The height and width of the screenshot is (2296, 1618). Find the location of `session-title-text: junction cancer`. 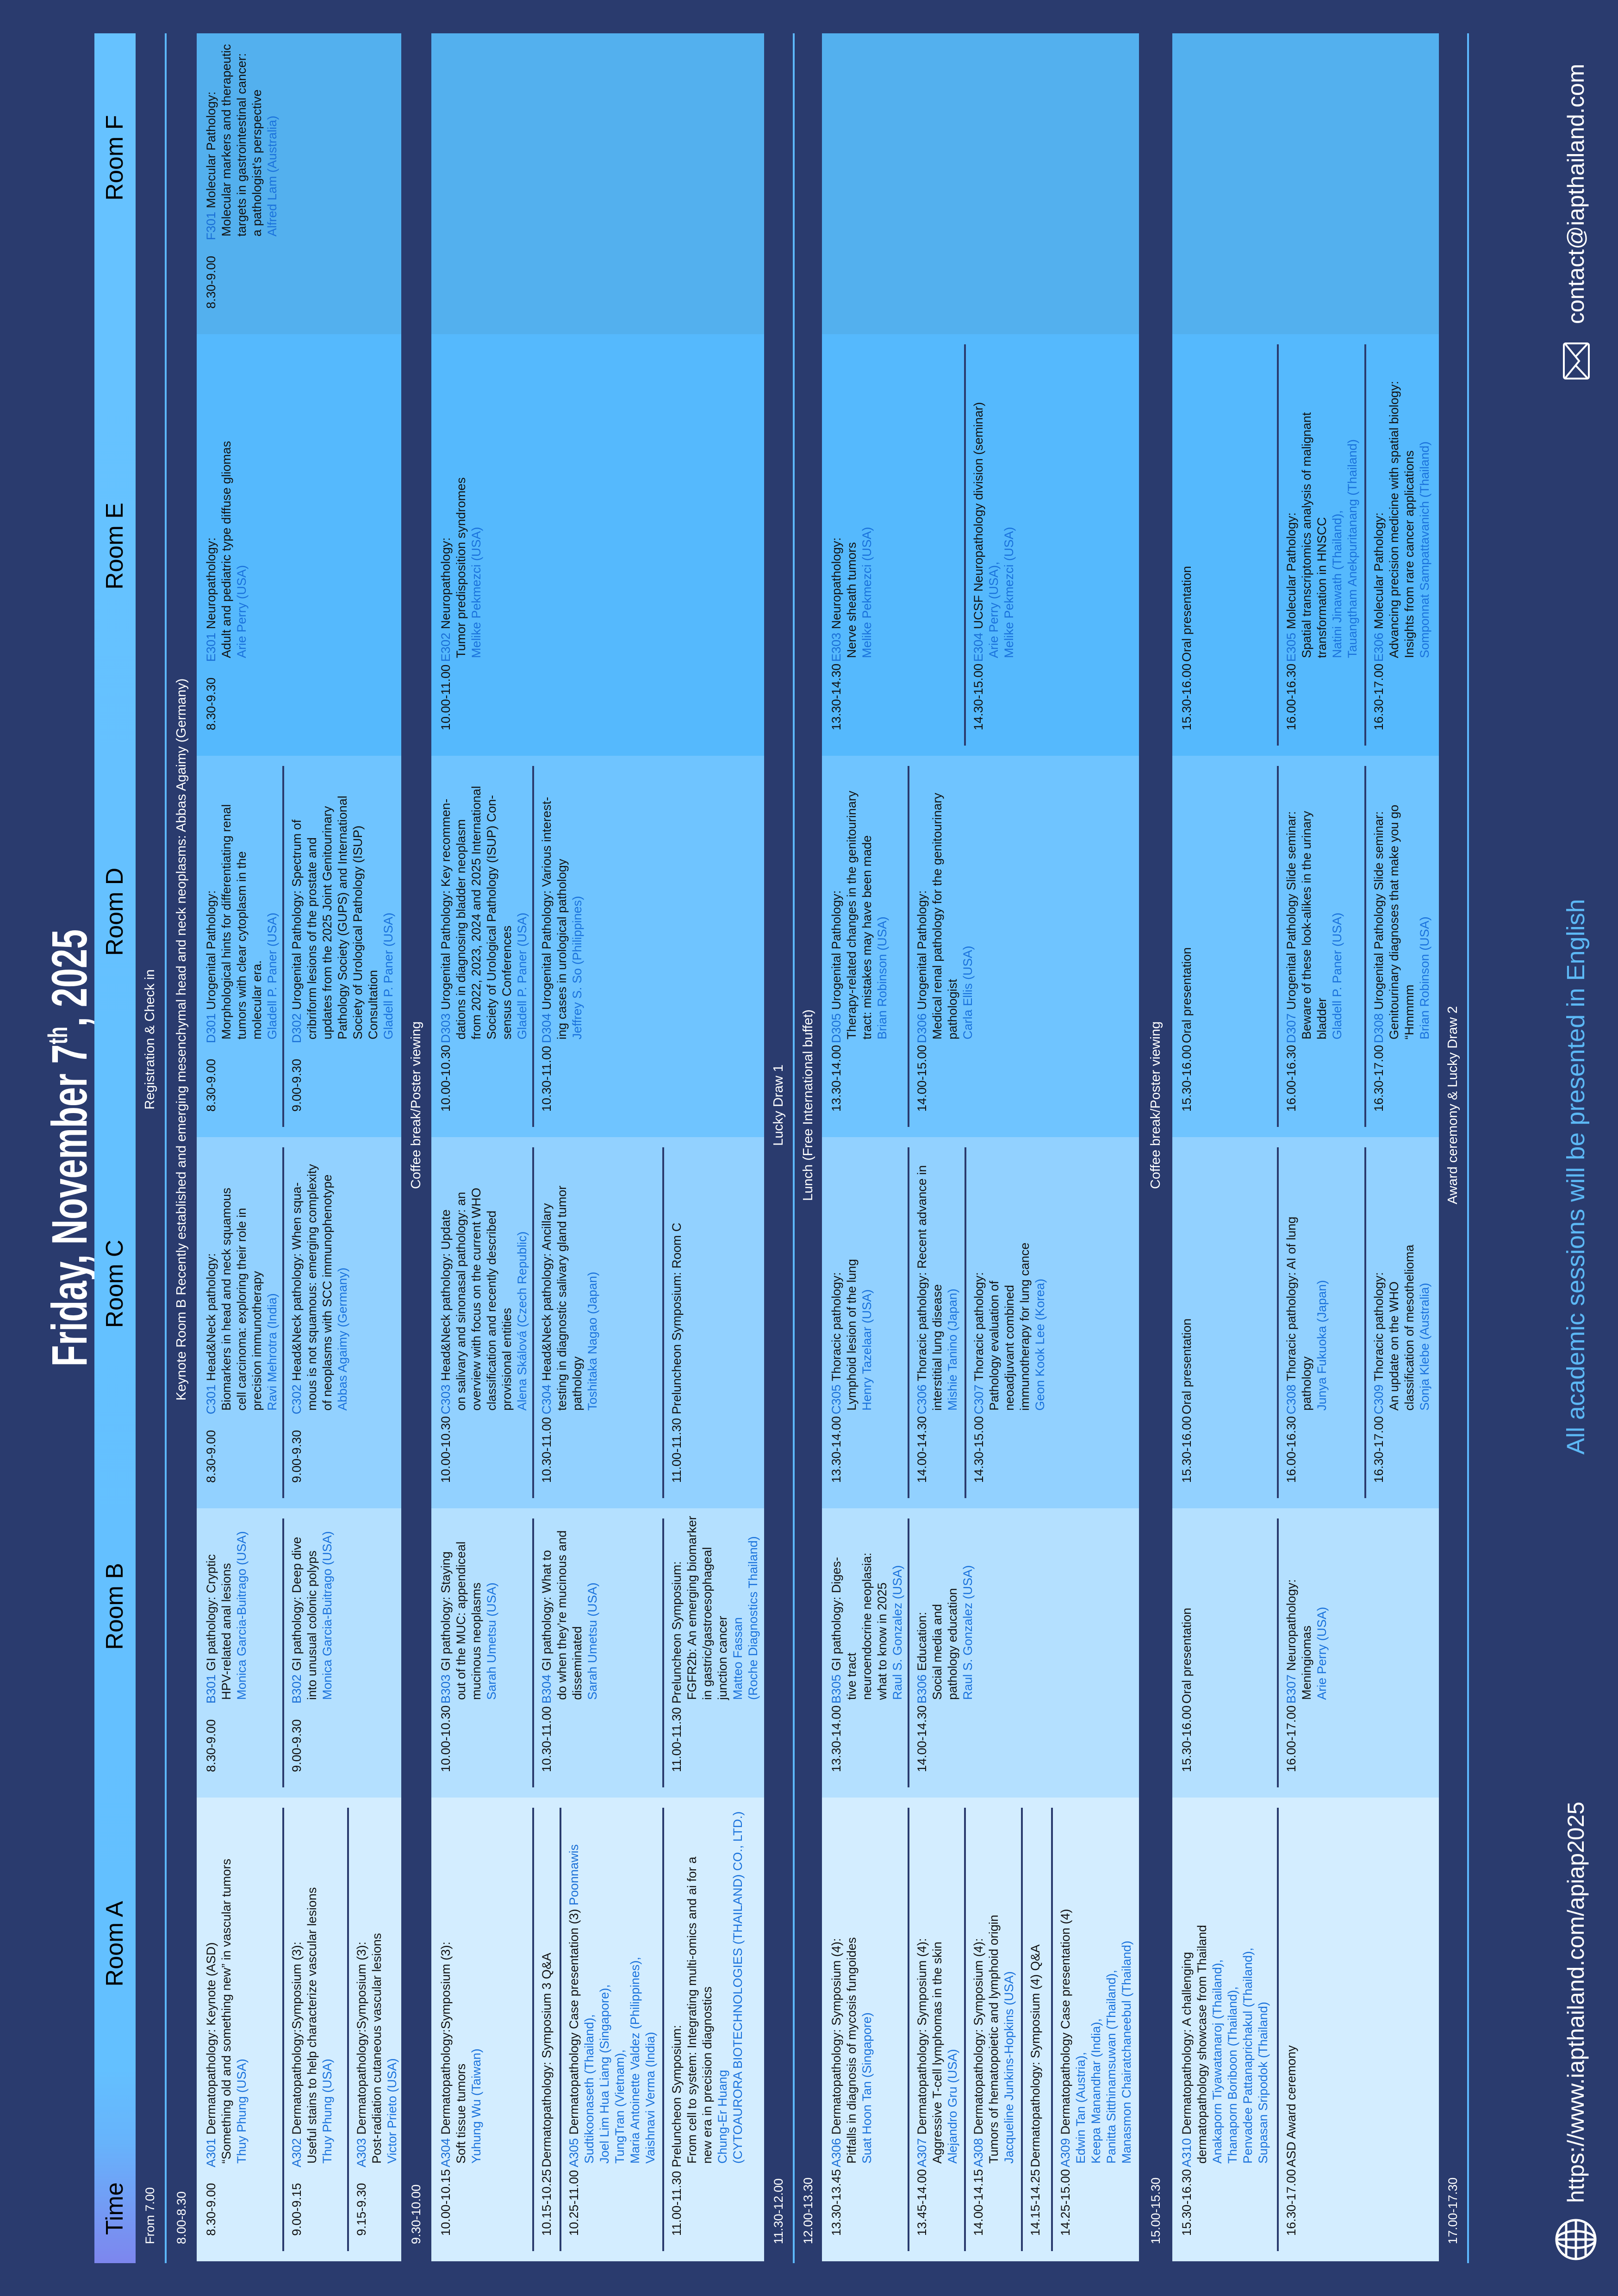

session-title-text: junction cancer is located at coordinates (722, 1658).